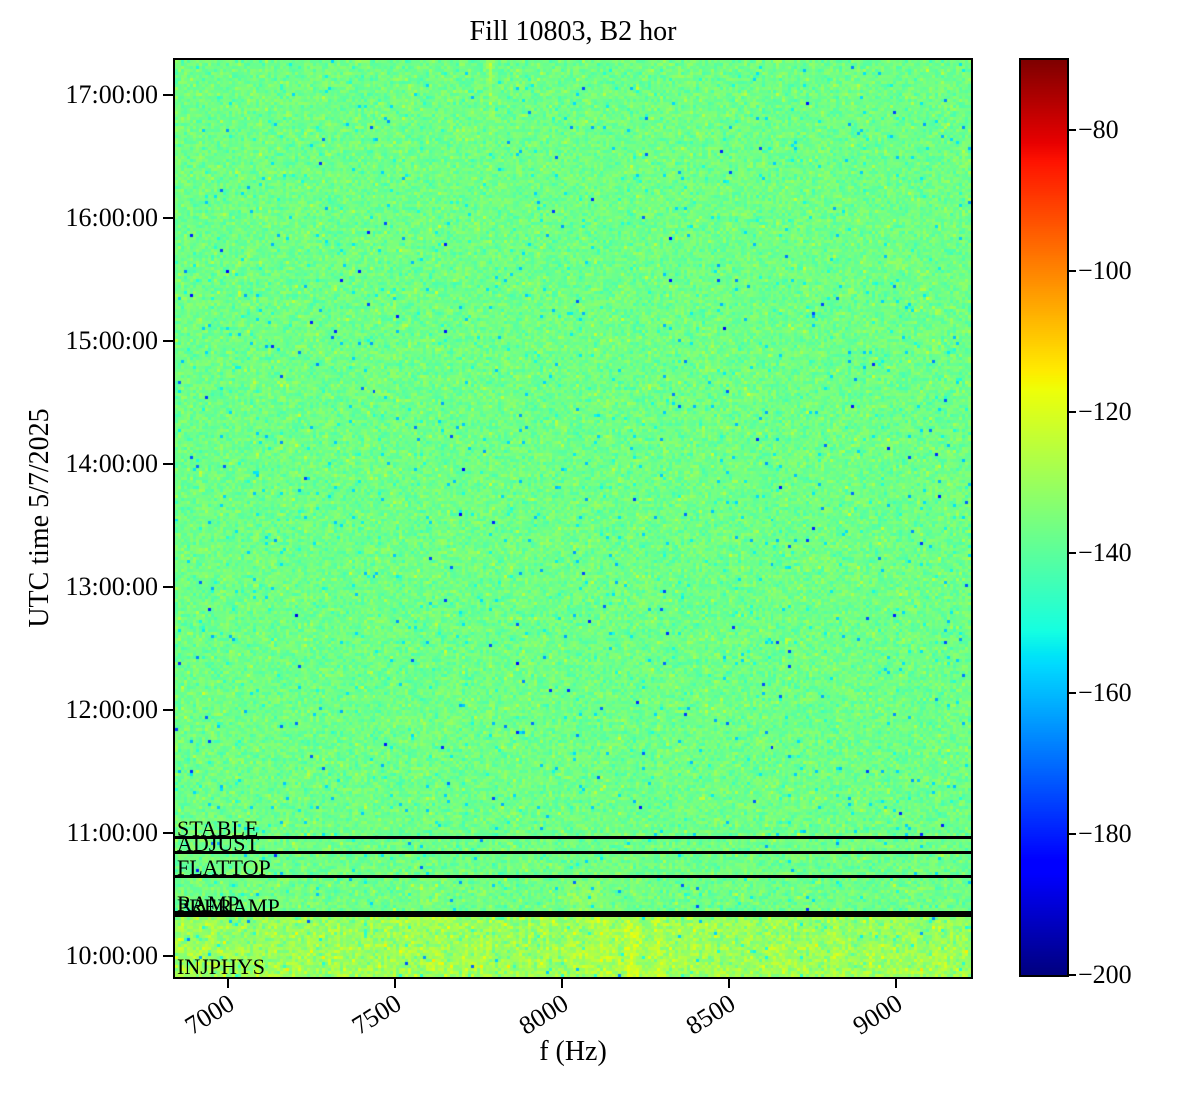  I want to click on colorbar-tick-label: −160, so click(1105, 693).